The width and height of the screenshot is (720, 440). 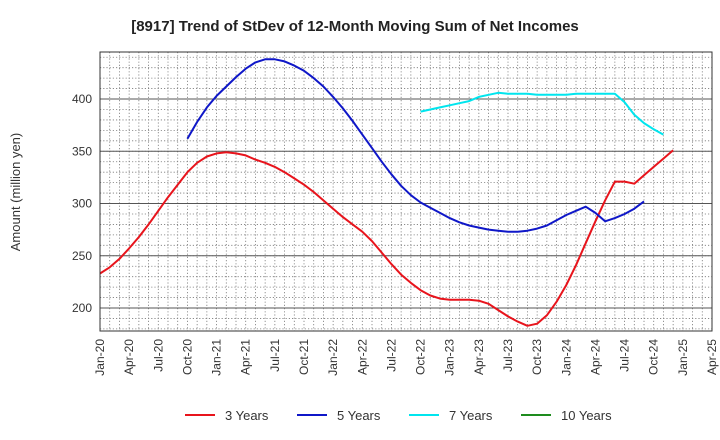 I want to click on x-tick-label: Apr-23, so click(x=479, y=357).